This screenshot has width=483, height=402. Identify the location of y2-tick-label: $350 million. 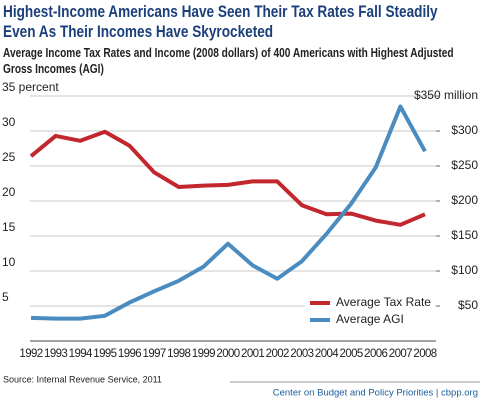
(446, 95).